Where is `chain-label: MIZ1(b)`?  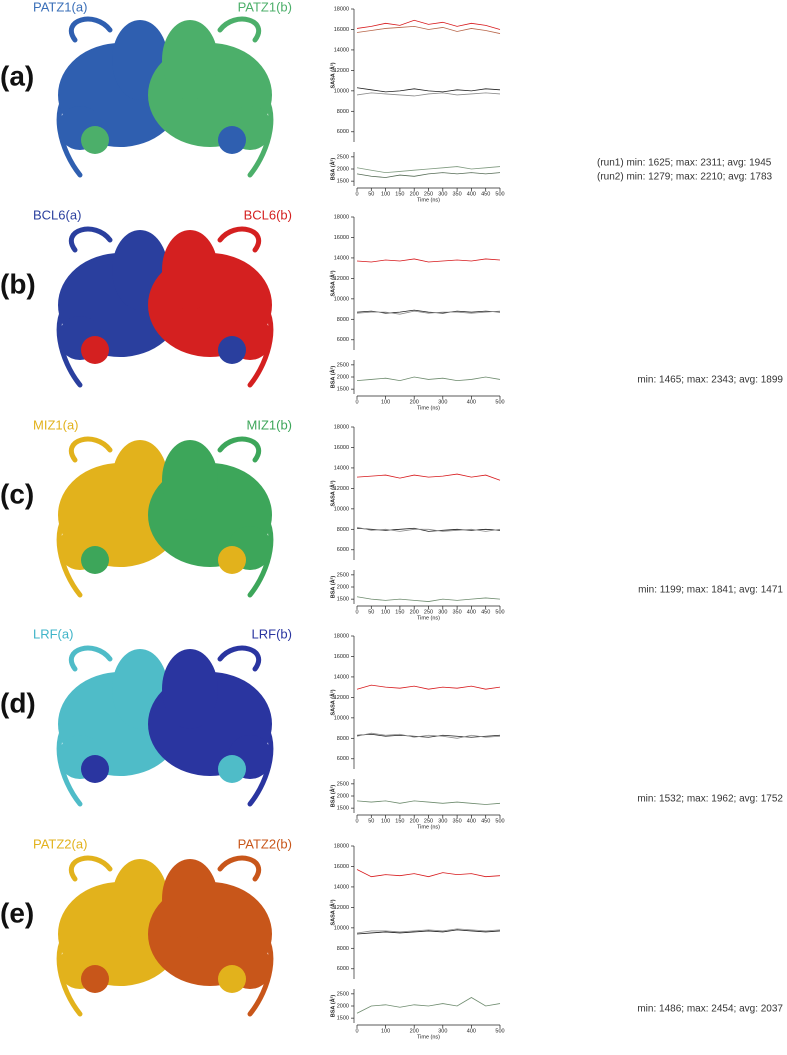
chain-label: MIZ1(b) is located at coordinates (270, 424).